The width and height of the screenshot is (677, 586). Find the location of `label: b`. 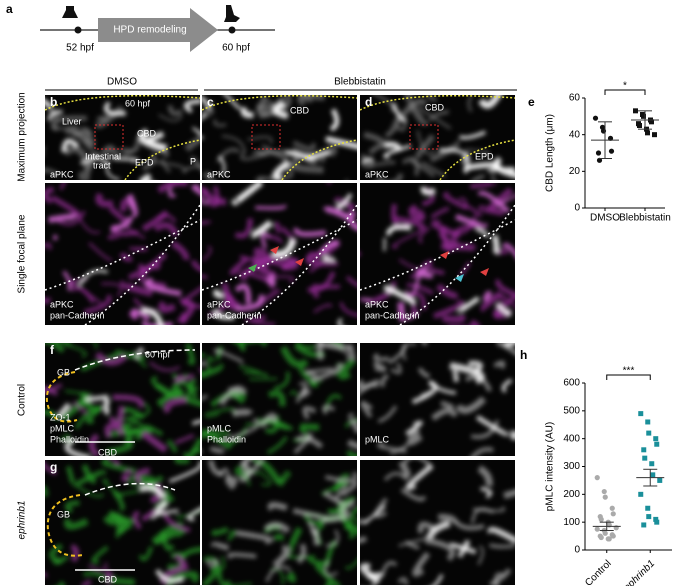

label: b is located at coordinates (53, 102).